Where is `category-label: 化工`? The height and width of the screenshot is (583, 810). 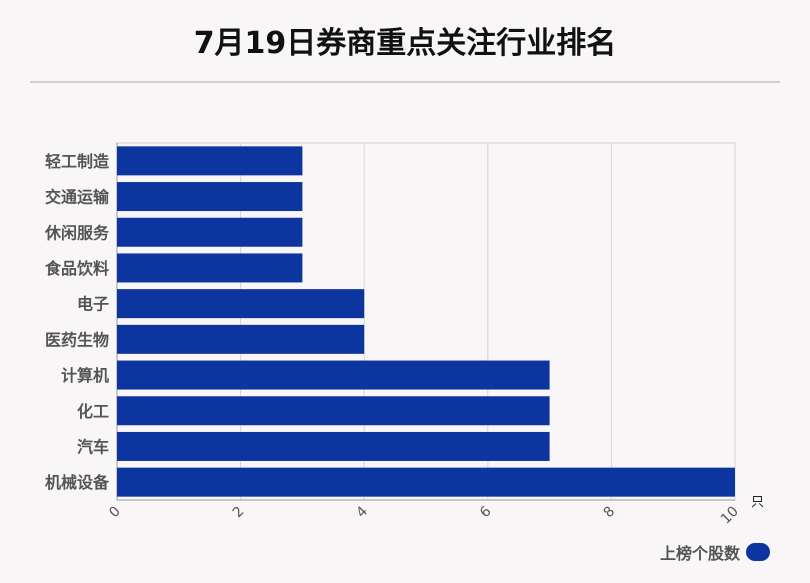 category-label: 化工 is located at coordinates (93, 411).